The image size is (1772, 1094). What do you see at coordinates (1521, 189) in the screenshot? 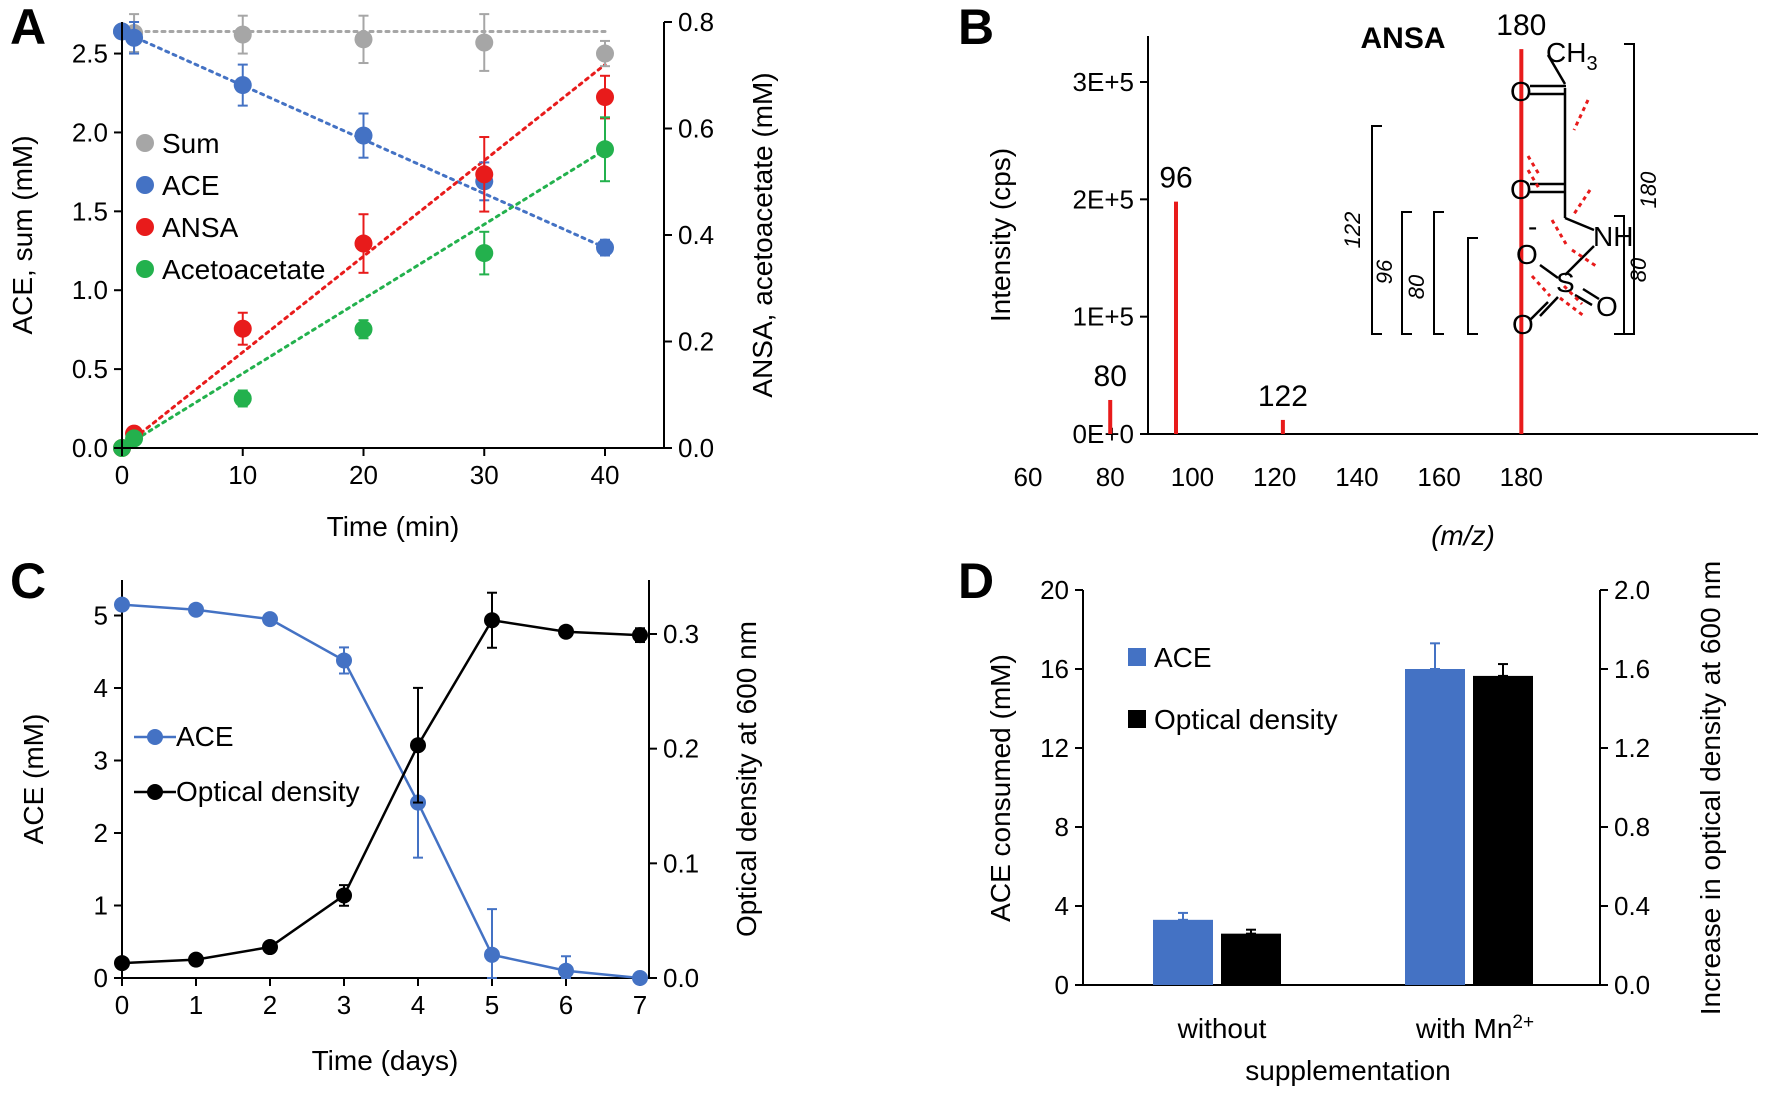
I see `structure-o-mid: O` at bounding box center [1521, 189].